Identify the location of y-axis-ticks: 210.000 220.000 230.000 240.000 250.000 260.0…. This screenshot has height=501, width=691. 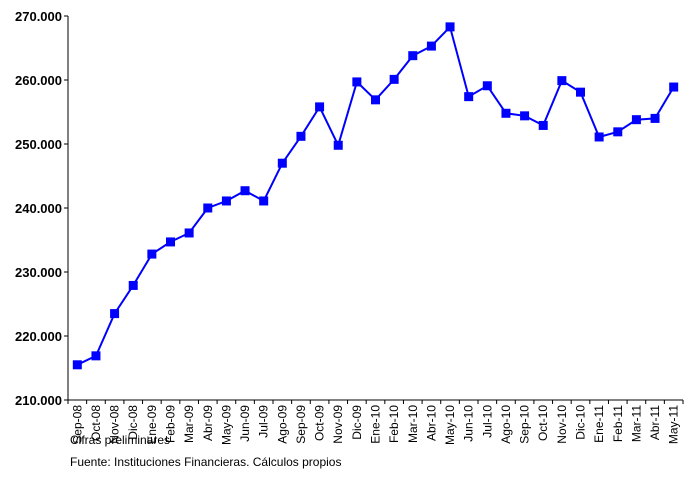
(41, 208).